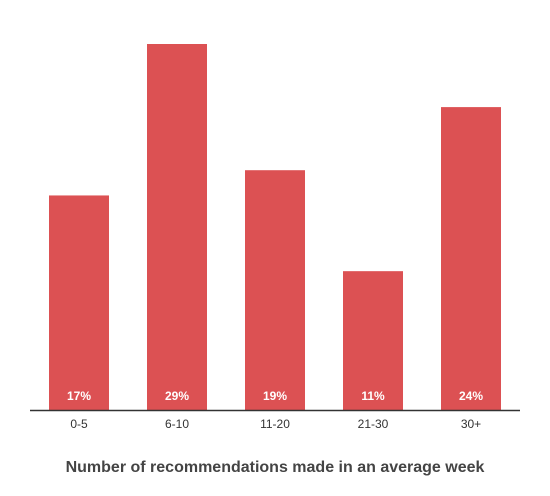 The width and height of the screenshot is (550, 496). What do you see at coordinates (177, 424) in the screenshot?
I see `x-tick-label: 6-10` at bounding box center [177, 424].